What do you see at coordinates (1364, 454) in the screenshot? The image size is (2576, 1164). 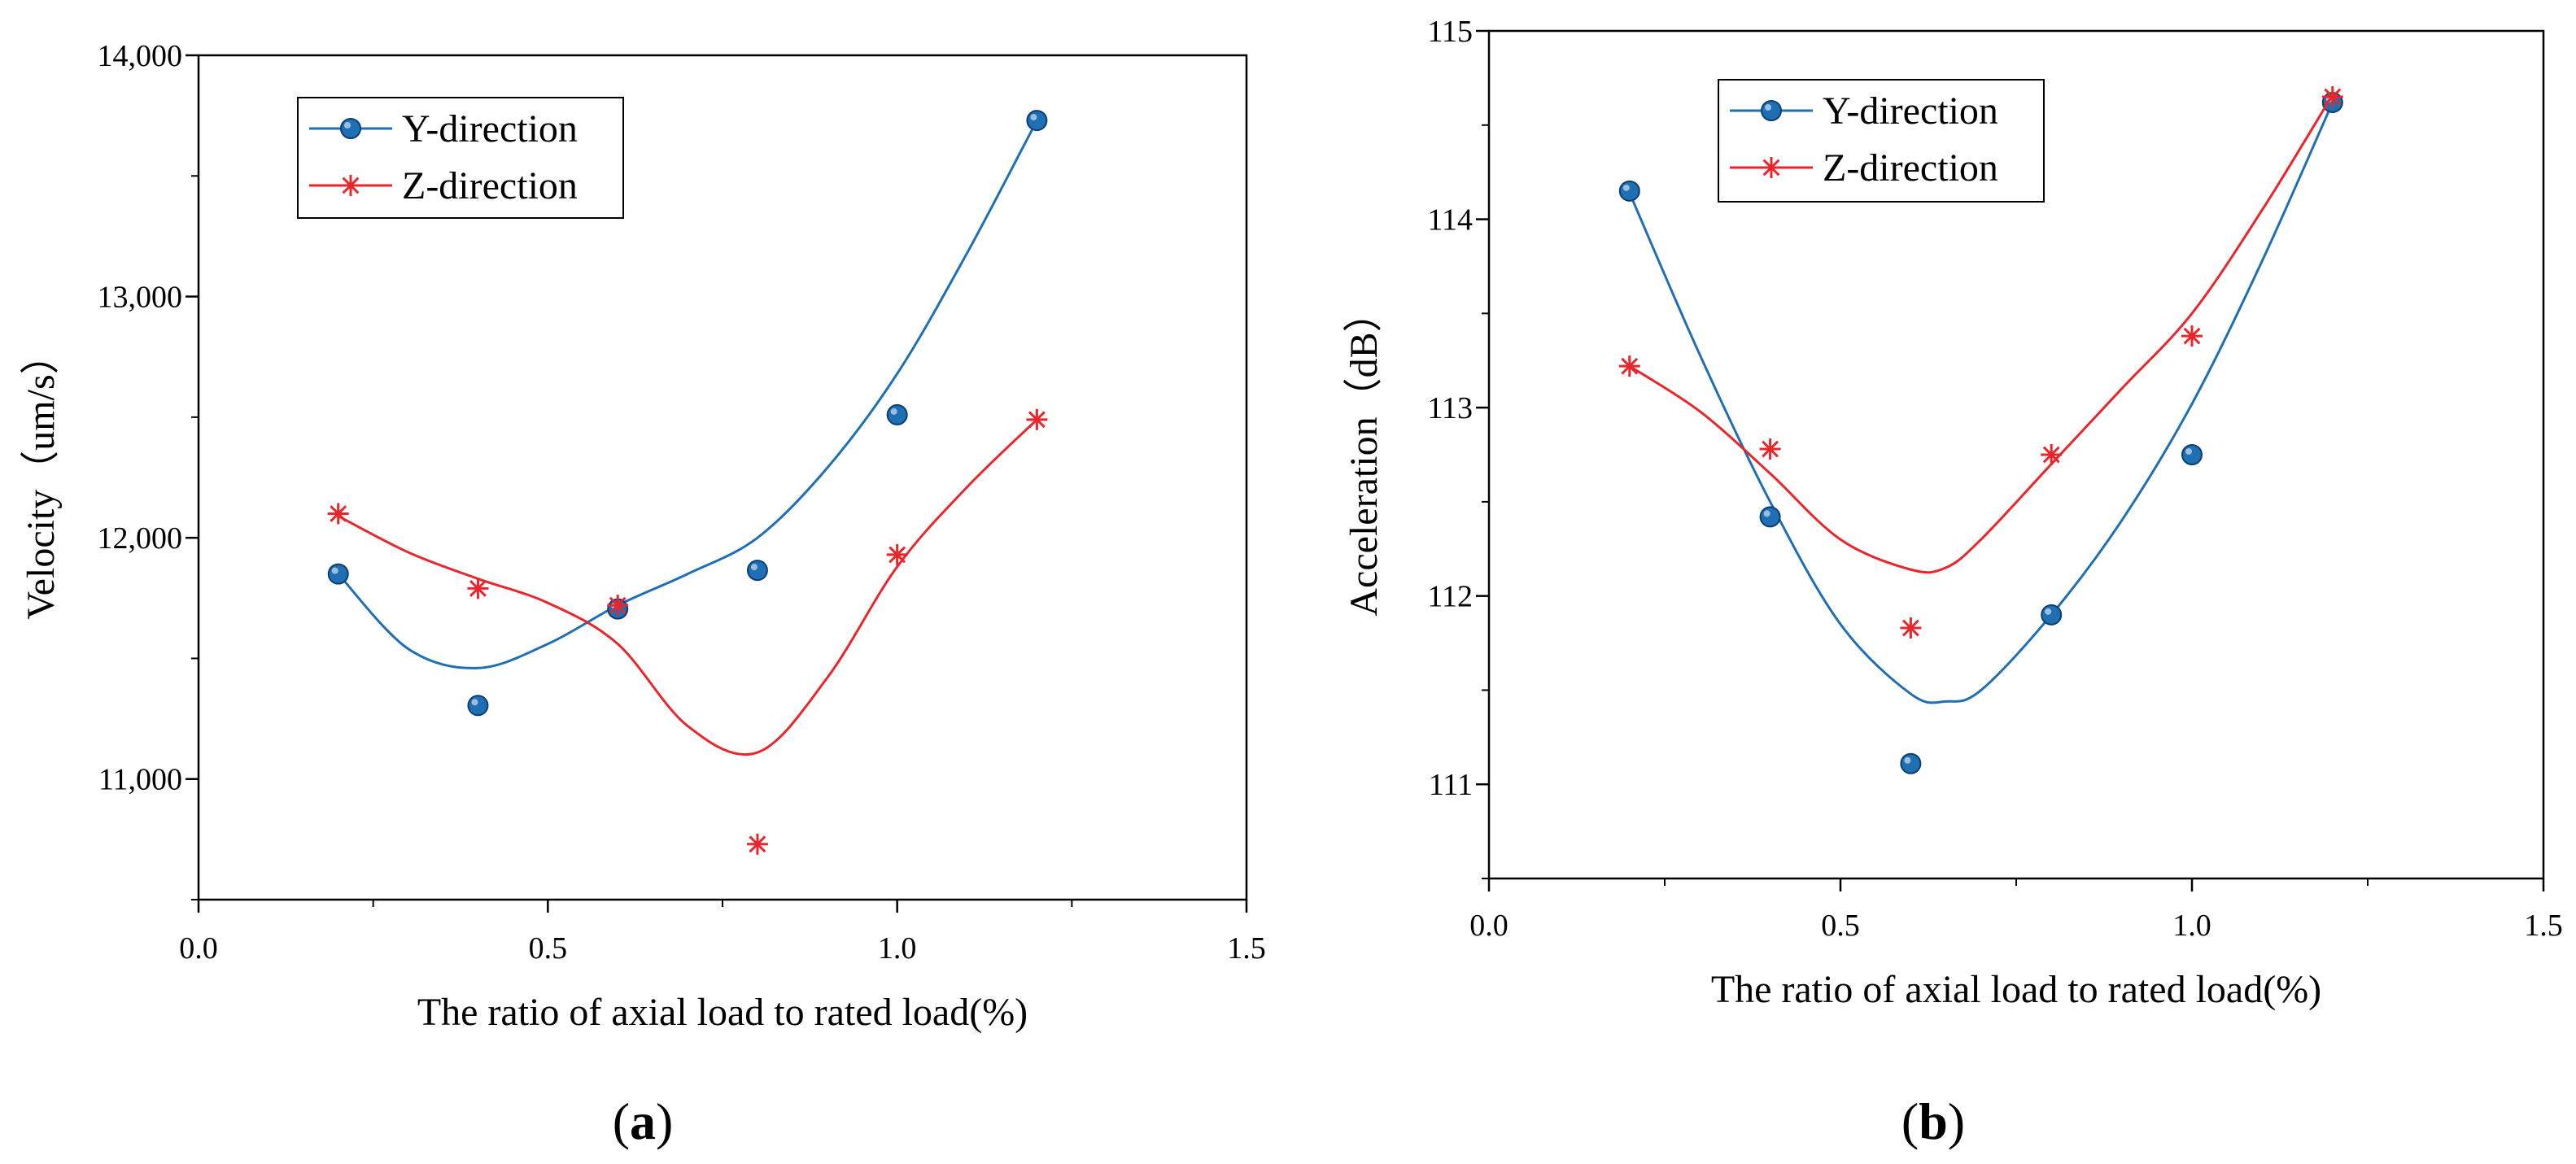 I see `y-axis-label: Acceleration（dB）` at bounding box center [1364, 454].